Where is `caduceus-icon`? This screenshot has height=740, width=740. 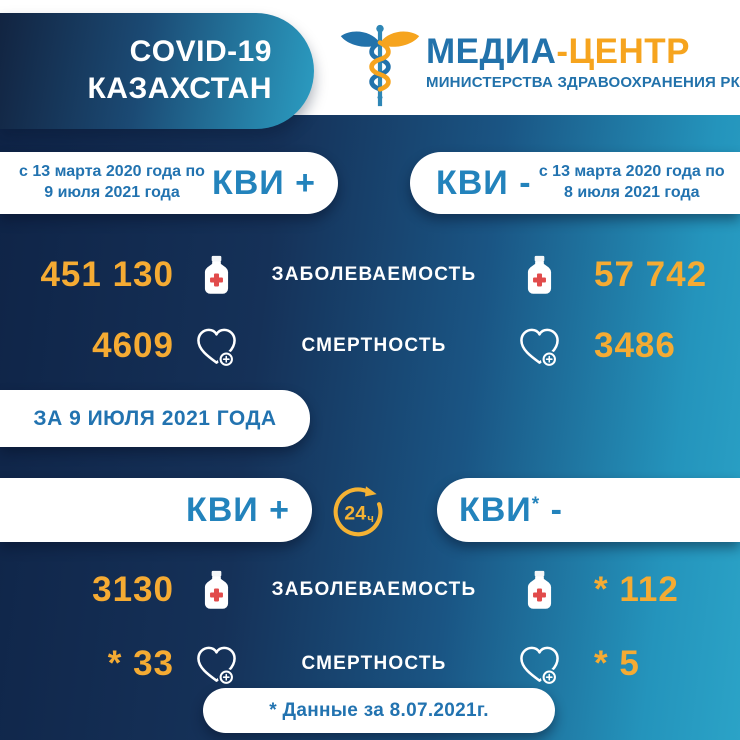
caduceus-icon is located at coordinates (380, 65).